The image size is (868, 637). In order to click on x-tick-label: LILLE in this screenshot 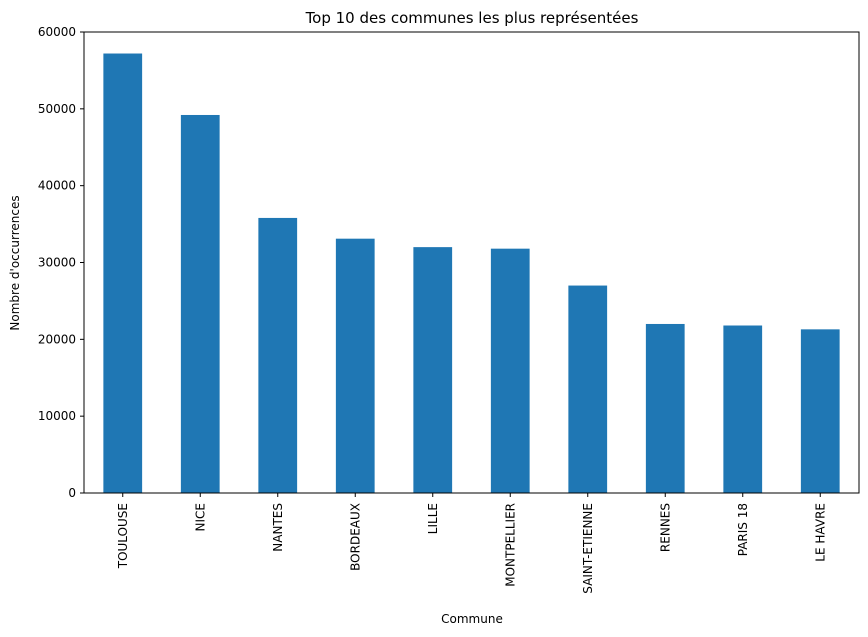, I will do `click(433, 518)`.